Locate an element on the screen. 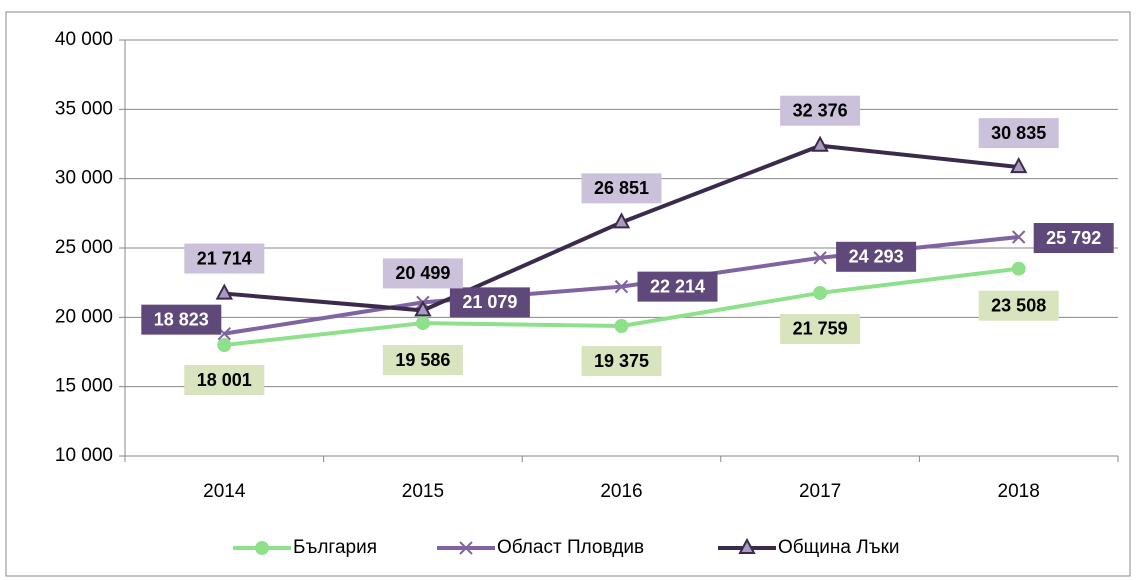  value-label: 26 851 is located at coordinates (621, 188).